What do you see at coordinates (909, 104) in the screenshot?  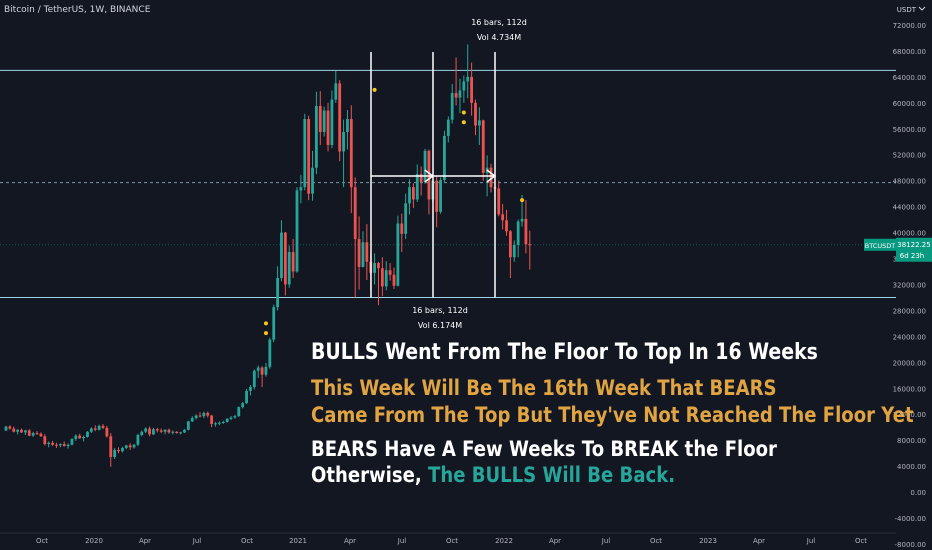 I see `y-tick-label: 60000.00` at bounding box center [909, 104].